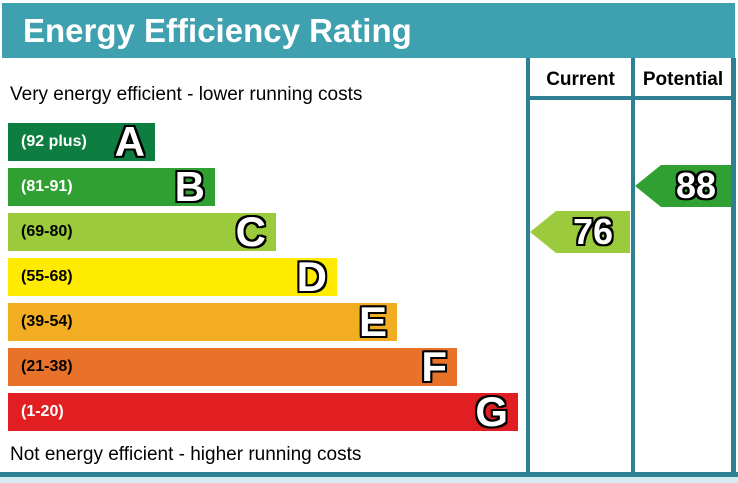 Image resolution: width=738 pixels, height=483 pixels. Describe the element at coordinates (129, 141) in the screenshot. I see `band-a-letter: A` at that location.